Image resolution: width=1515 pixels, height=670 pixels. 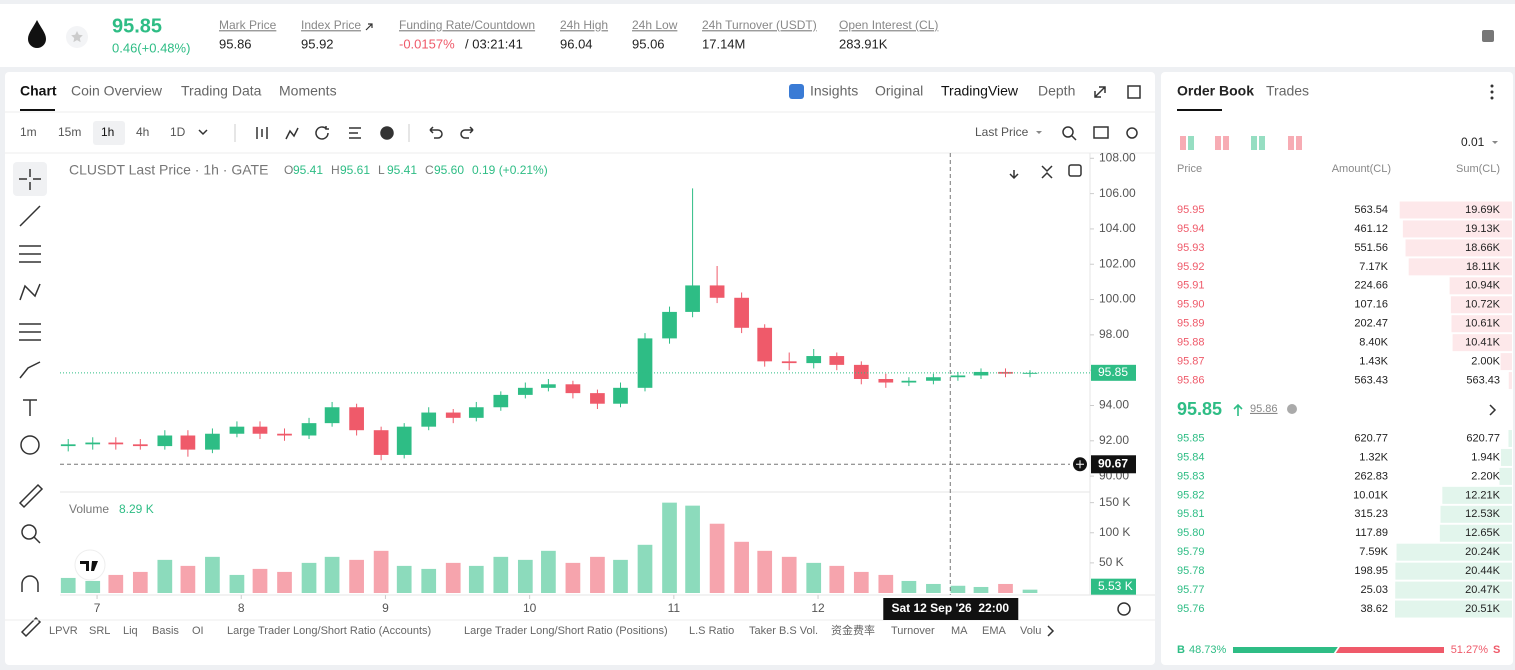 I want to click on layout-icon, so click(x=1488, y=36).